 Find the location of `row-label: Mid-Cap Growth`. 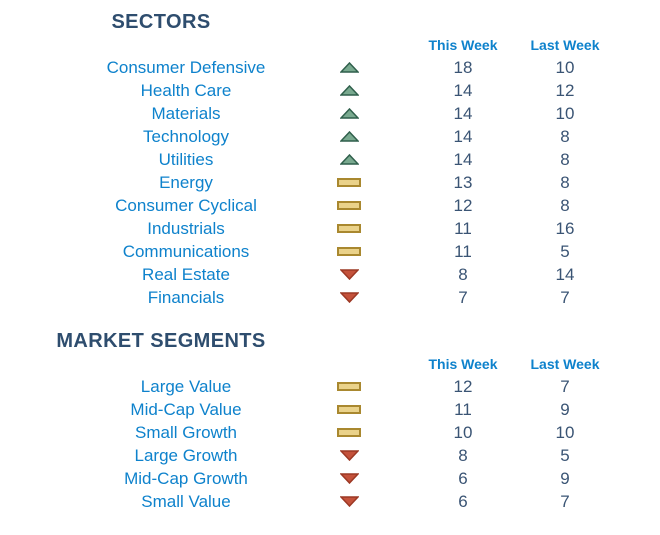

row-label: Mid-Cap Growth is located at coordinates (186, 478).